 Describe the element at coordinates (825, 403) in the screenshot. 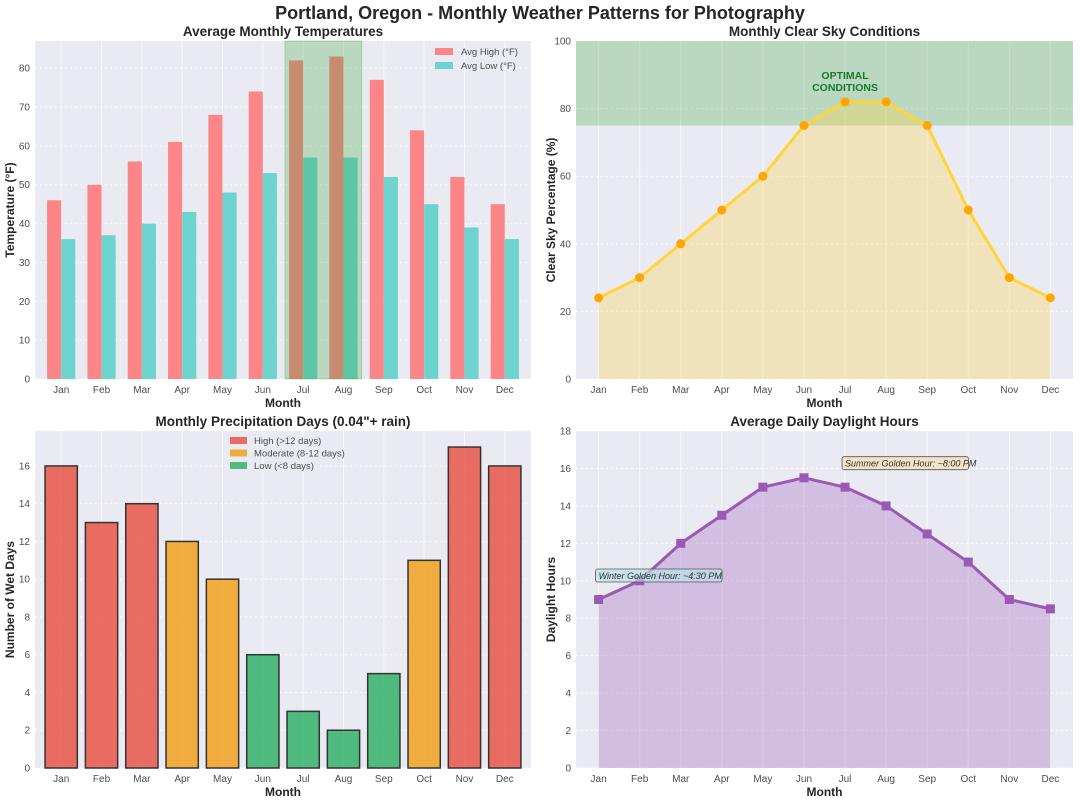

I see `clear-sky-xaxis-label: Month` at that location.